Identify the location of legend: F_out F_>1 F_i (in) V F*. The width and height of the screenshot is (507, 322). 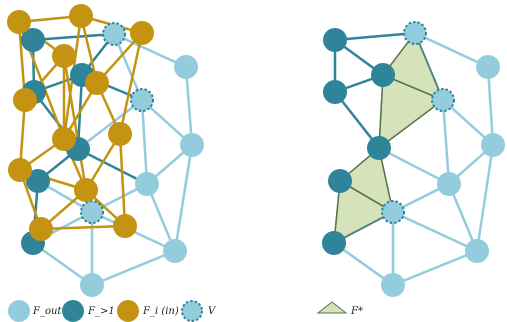
(185, 311).